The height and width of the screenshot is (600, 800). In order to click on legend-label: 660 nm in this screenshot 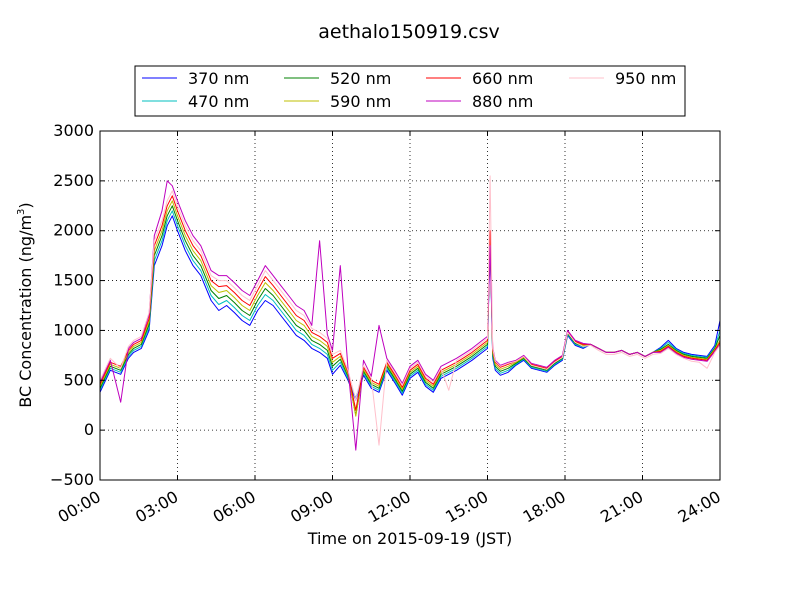, I will do `click(502, 78)`.